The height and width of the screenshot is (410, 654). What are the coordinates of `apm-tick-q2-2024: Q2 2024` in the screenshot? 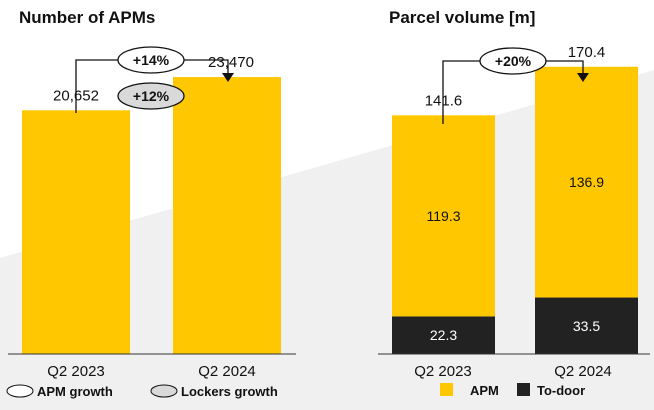 It's located at (227, 371).